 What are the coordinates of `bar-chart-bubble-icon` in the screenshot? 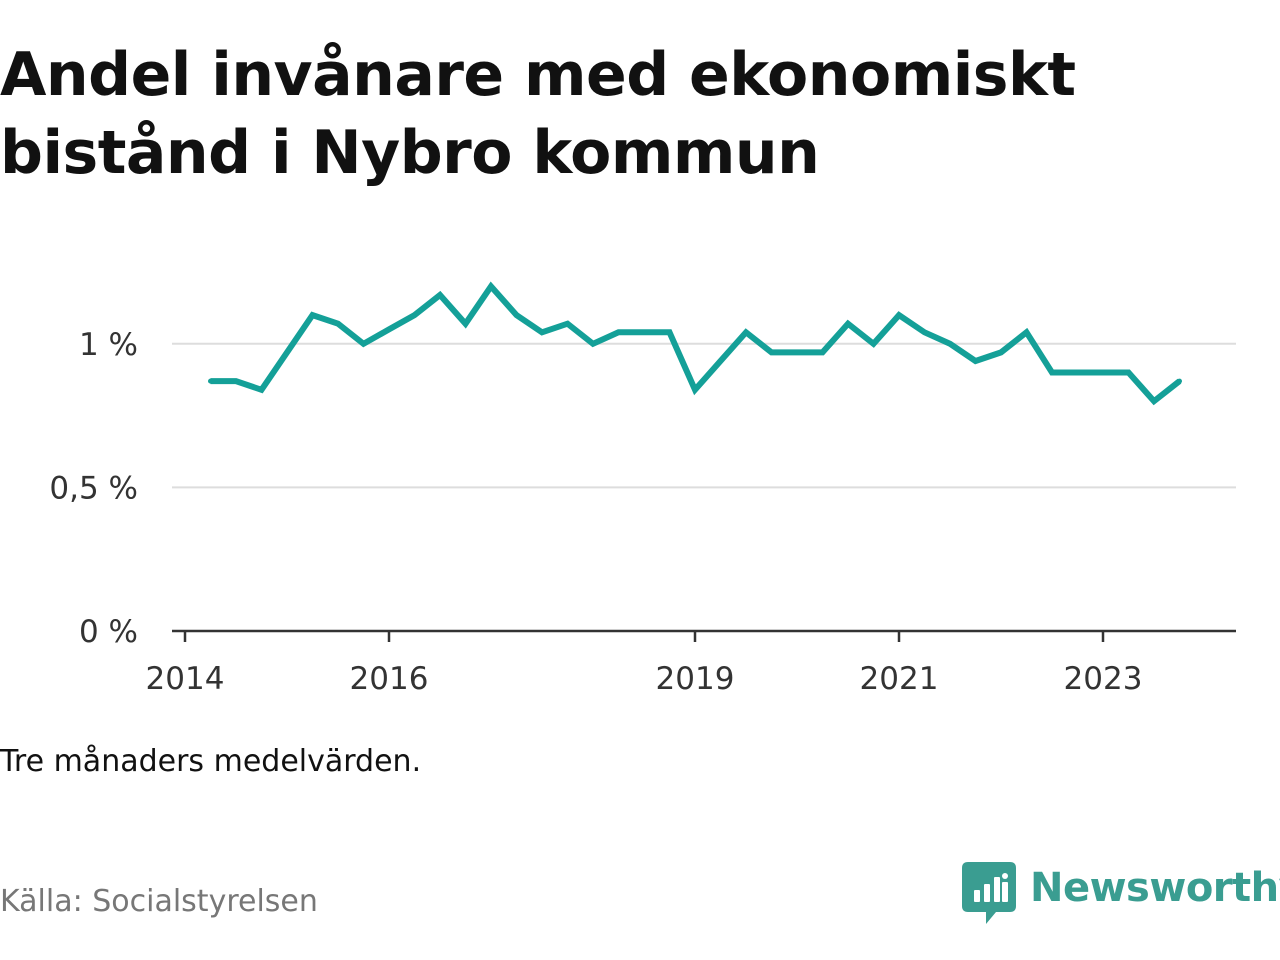 It's located at (989, 893).